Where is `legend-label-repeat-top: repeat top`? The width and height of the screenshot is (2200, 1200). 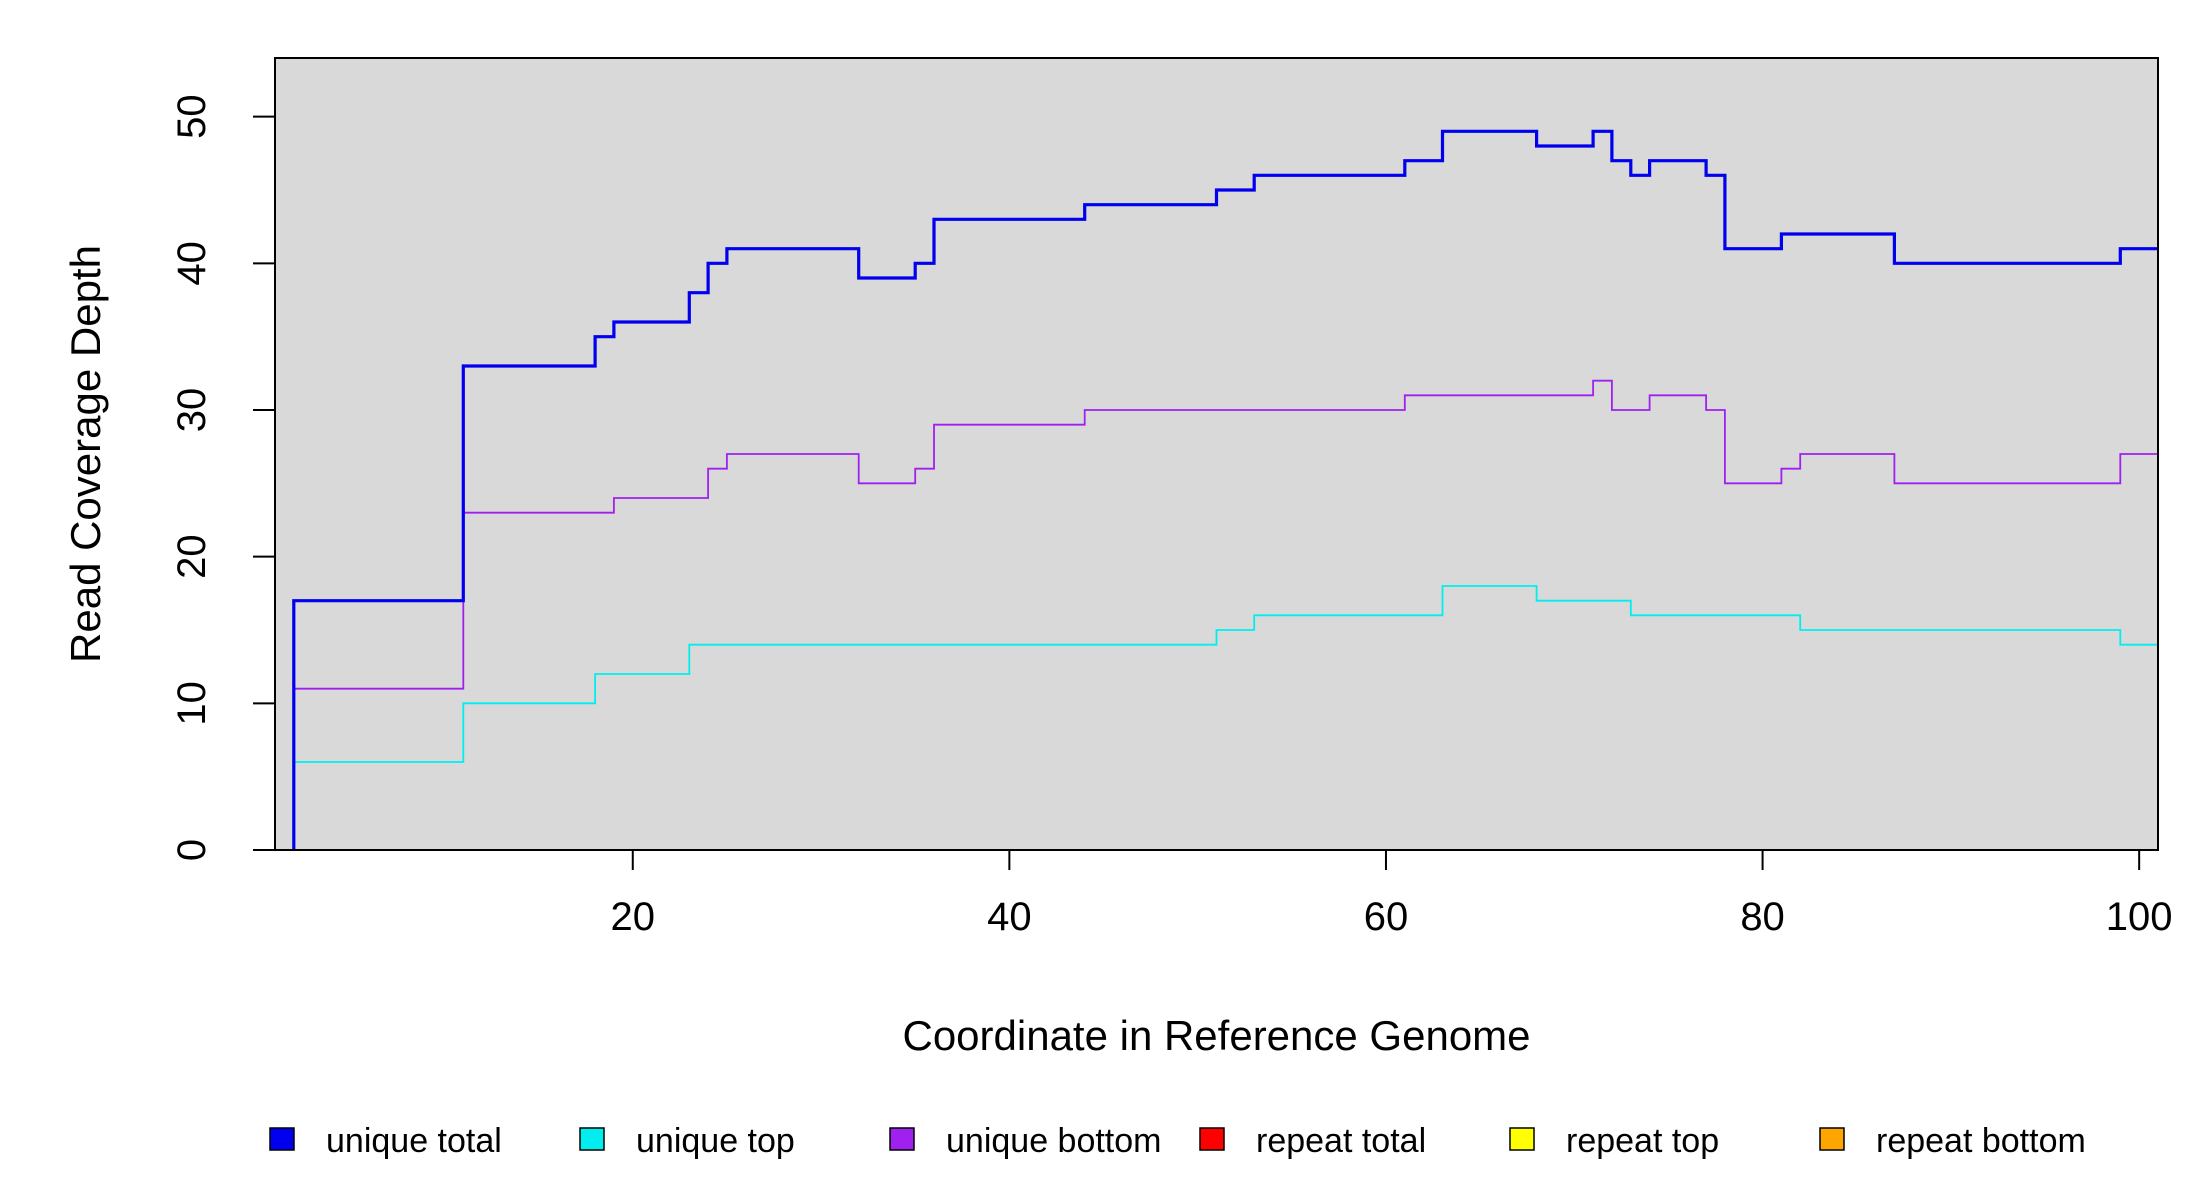
legend-label-repeat-top: repeat top is located at coordinates (1642, 1141).